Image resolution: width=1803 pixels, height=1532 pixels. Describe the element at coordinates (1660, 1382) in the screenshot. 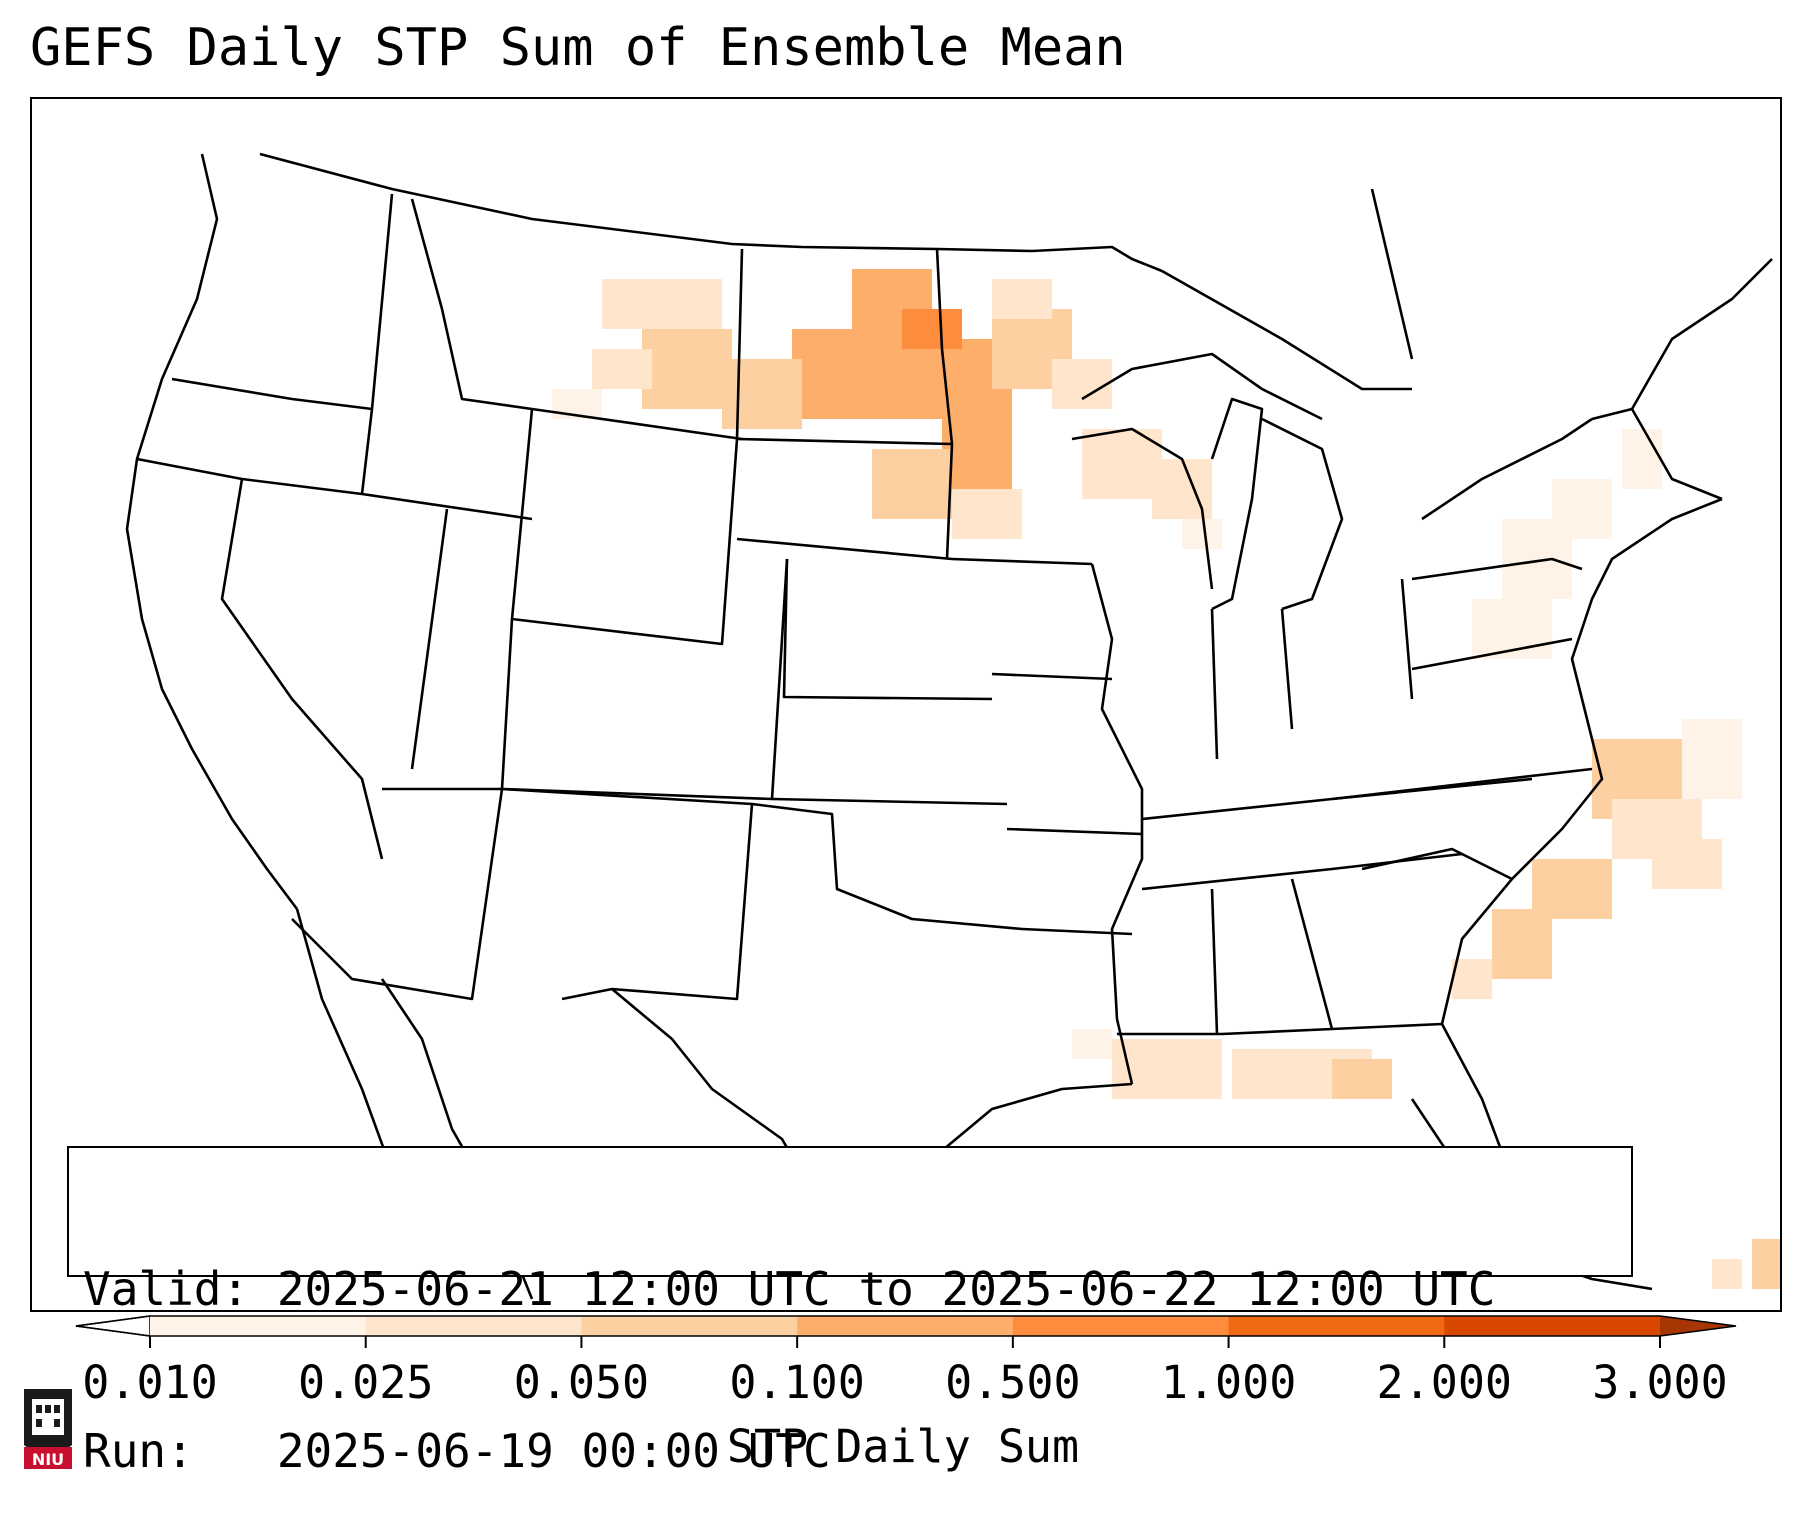

I see `colorbar-tick-label: 3.000` at that location.